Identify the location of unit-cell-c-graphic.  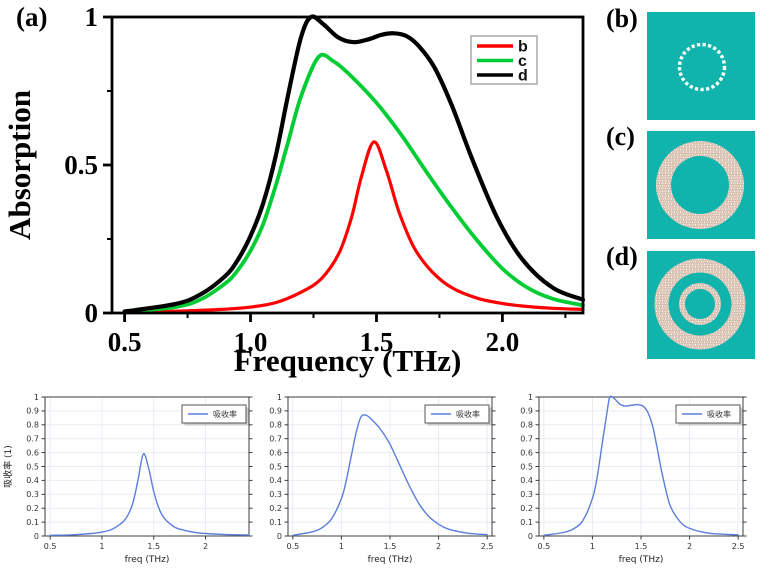
(701, 185).